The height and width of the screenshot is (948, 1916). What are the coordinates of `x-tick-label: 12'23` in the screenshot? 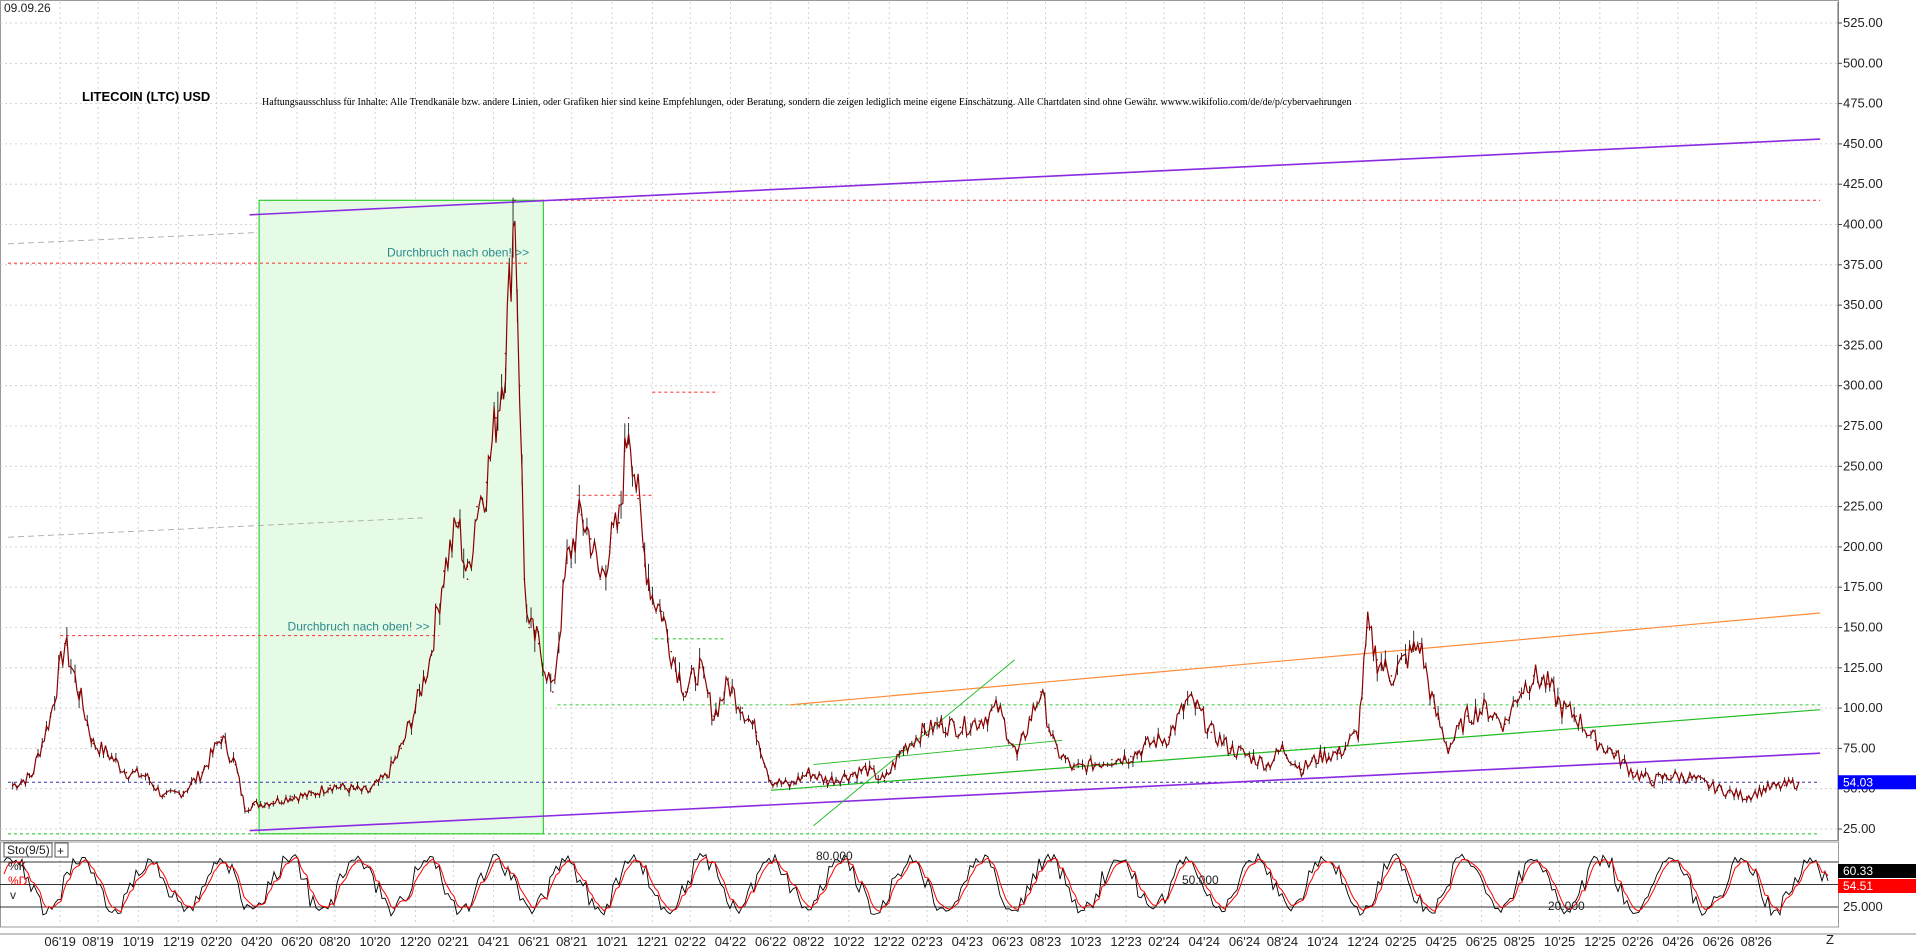 It's located at (1125, 941).